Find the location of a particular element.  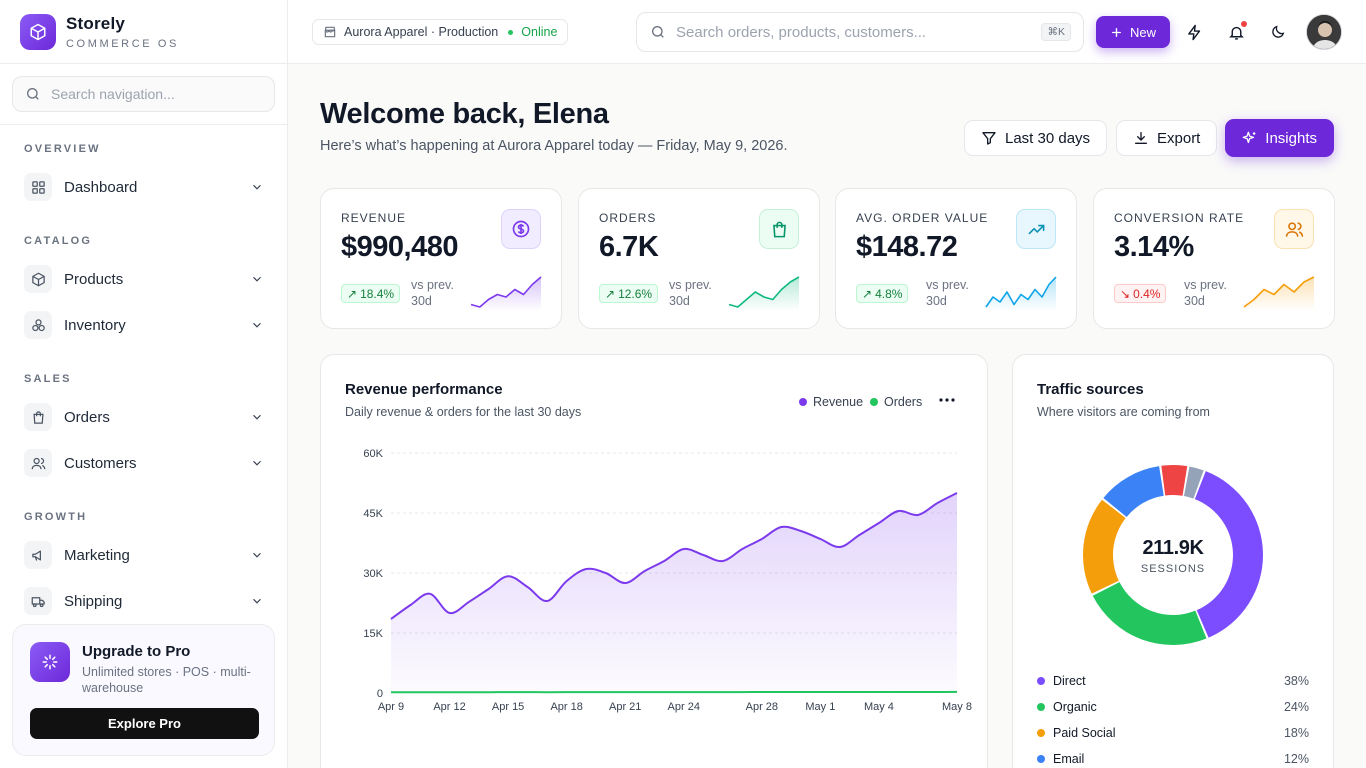

kpi-card-conversion: CONVERSION RATE 3.14% ↘ 0.4% vs prev. 30d is located at coordinates (1214, 258).